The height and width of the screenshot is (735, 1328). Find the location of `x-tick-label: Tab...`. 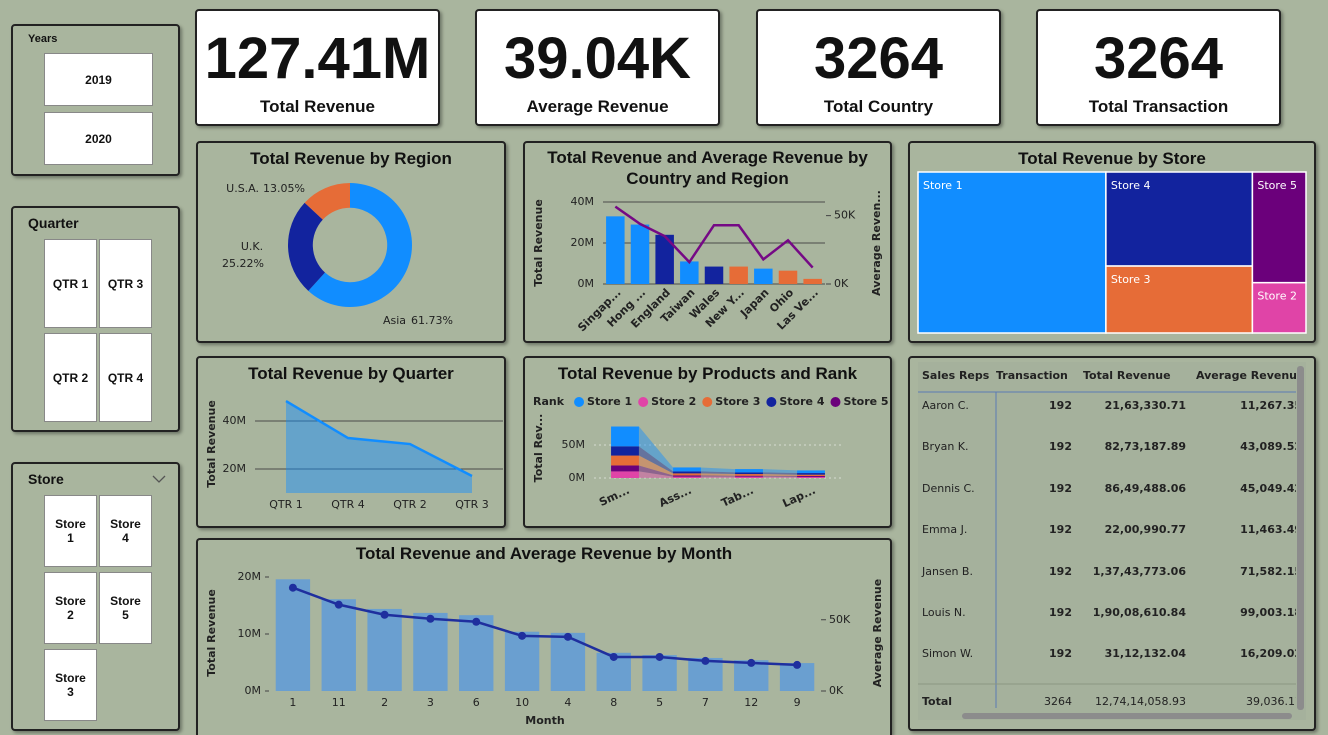

x-tick-label: Tab... is located at coordinates (737, 497).